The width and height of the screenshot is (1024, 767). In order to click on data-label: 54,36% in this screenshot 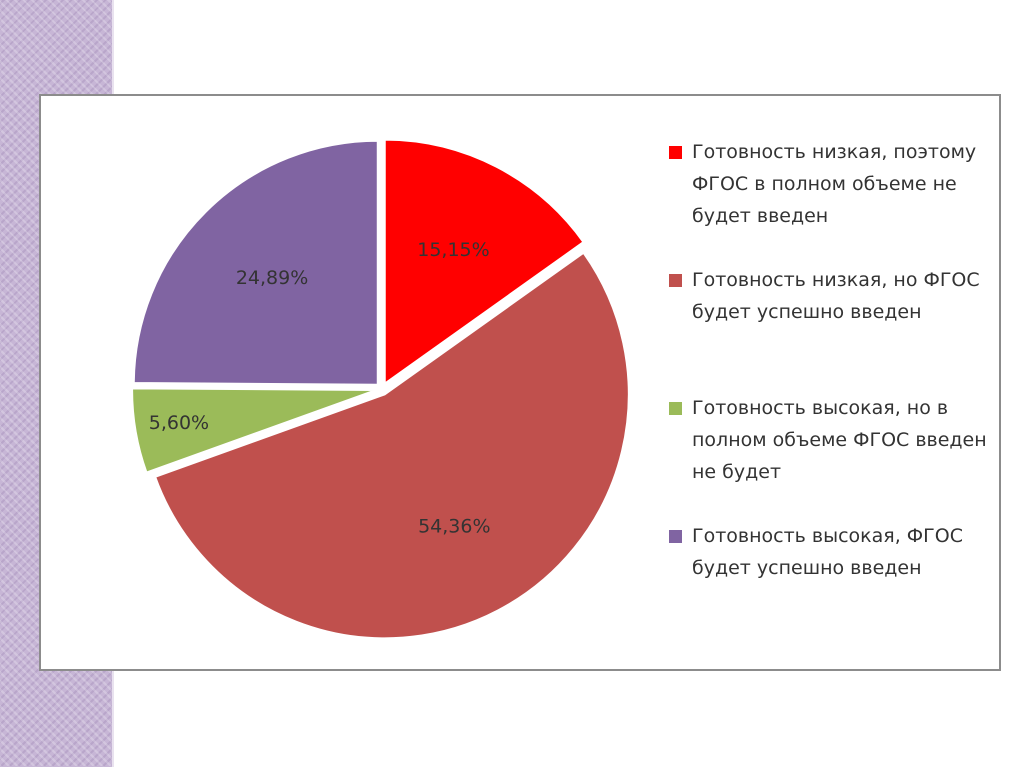, I will do `click(454, 527)`.